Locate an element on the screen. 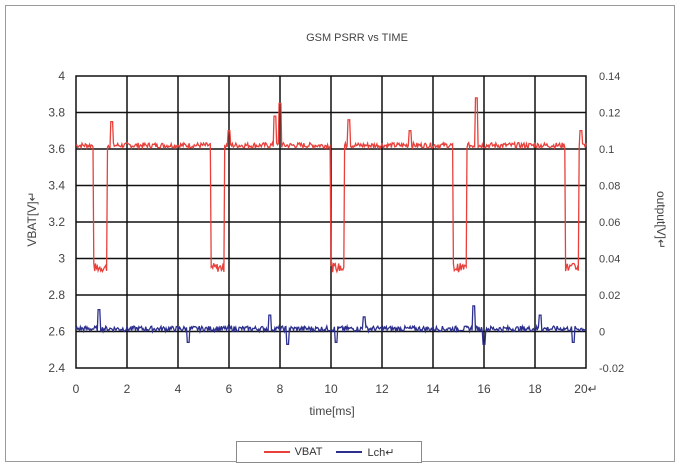 This screenshot has width=683, height=469. x-tick-label: 14 is located at coordinates (433, 389).